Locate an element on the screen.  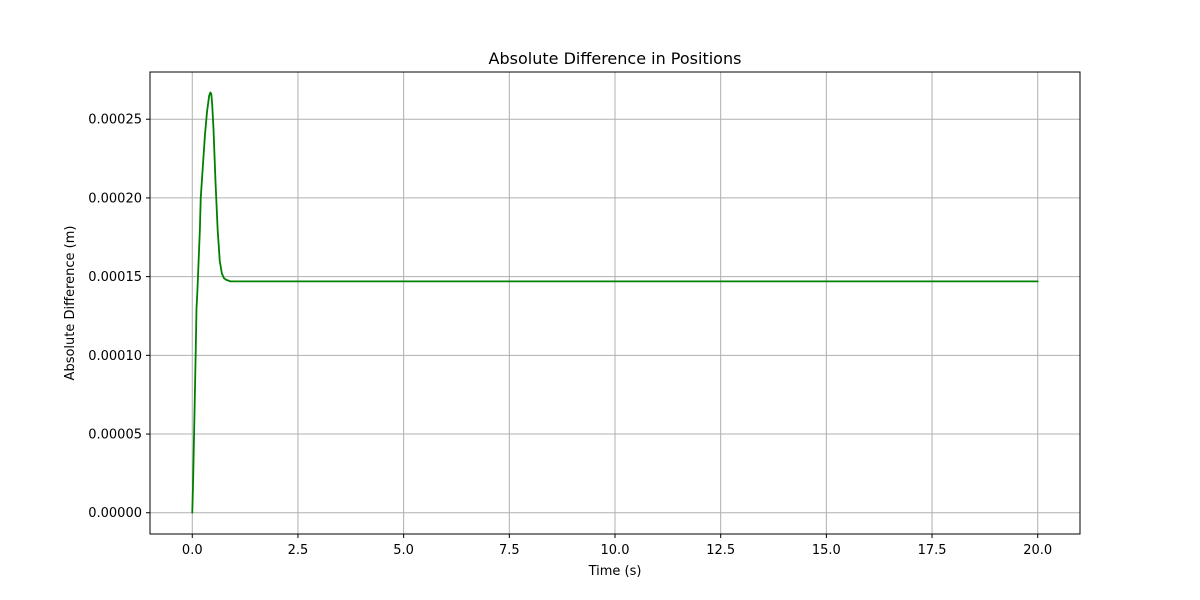
x-tick-label: 5.0 is located at coordinates (403, 550).